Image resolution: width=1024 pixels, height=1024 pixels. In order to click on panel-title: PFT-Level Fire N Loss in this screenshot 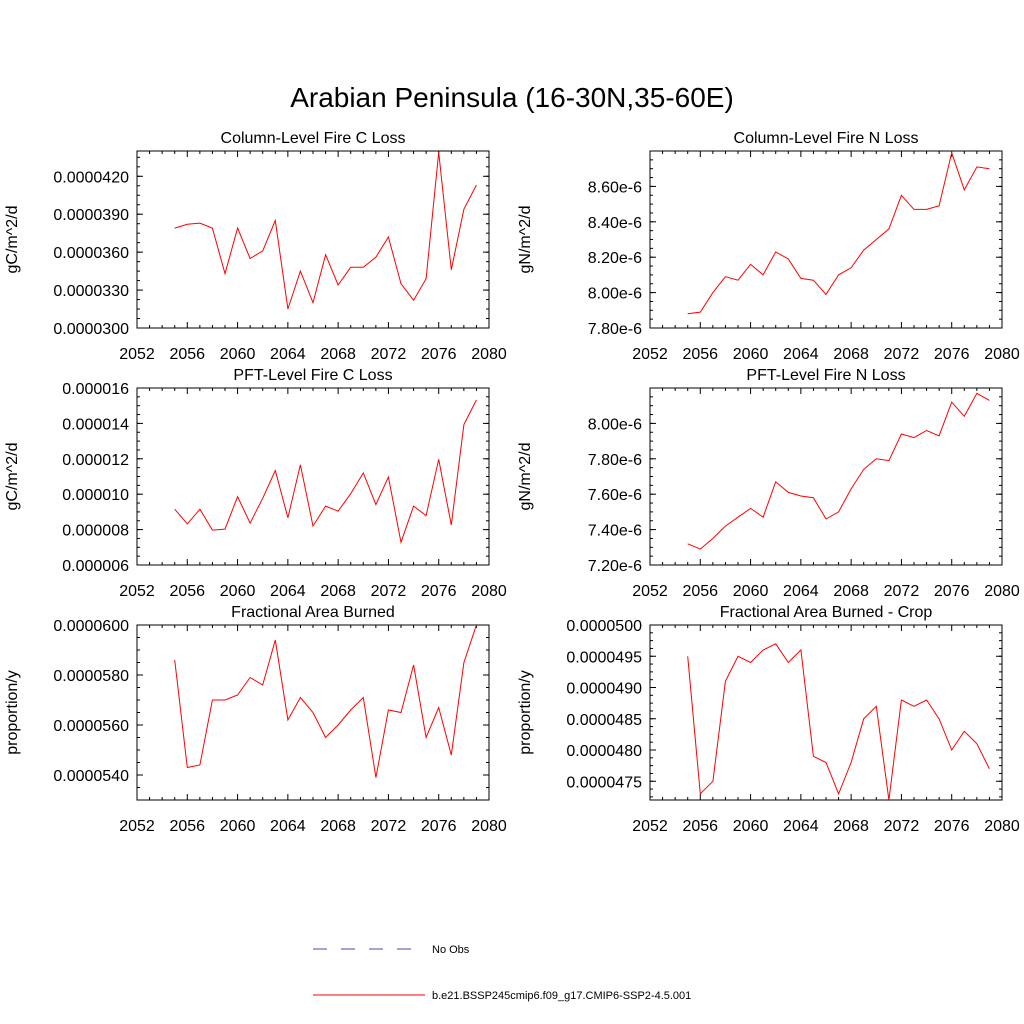, I will do `click(825, 375)`.